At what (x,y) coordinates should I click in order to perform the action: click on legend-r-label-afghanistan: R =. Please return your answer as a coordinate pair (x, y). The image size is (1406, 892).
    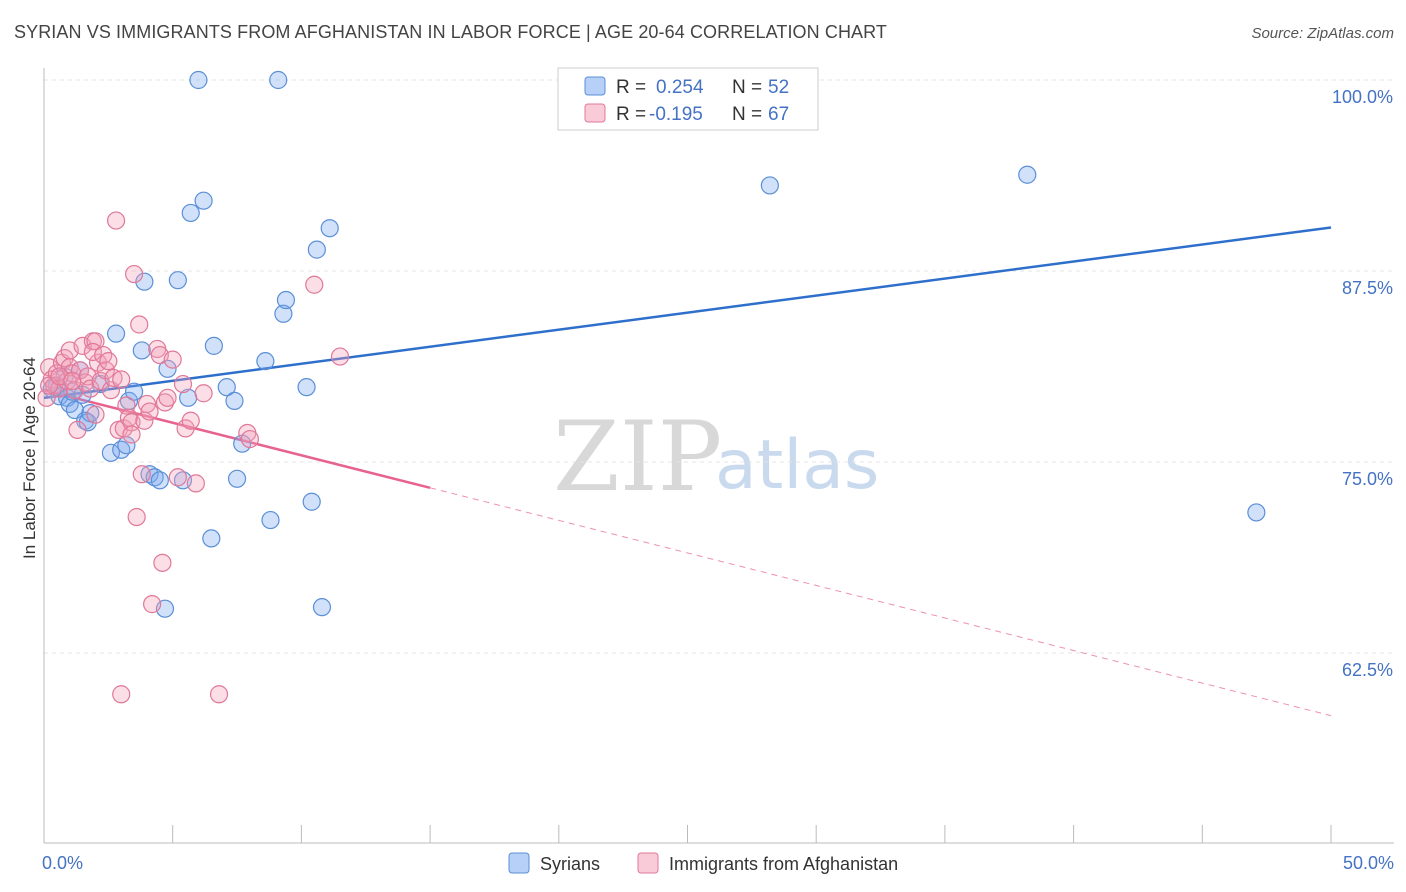
    Looking at the image, I should click on (631, 114).